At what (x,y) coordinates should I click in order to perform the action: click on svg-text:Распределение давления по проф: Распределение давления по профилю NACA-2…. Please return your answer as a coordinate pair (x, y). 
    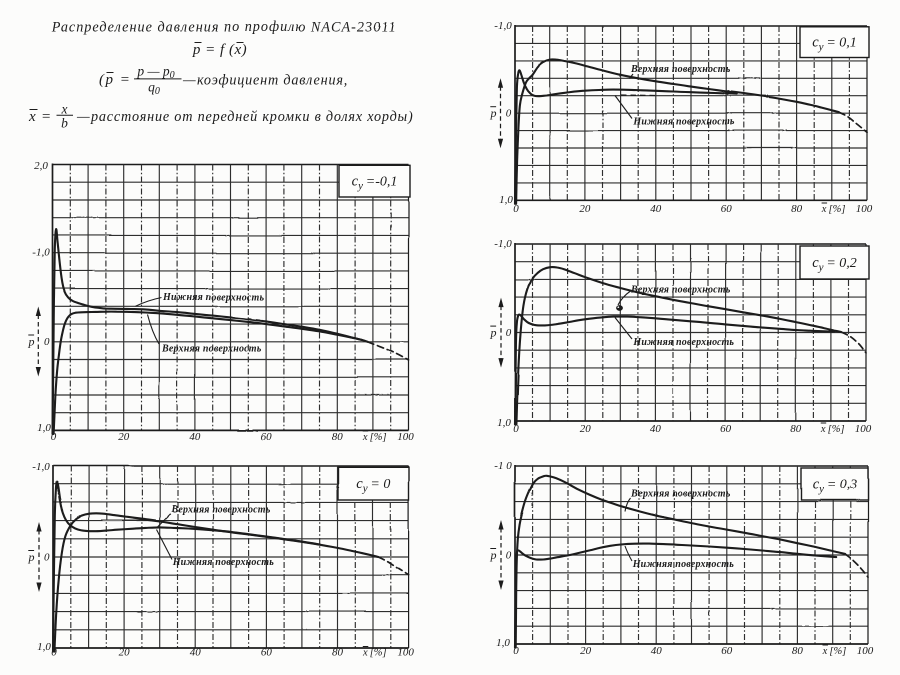
    Looking at the image, I should click on (224, 28).